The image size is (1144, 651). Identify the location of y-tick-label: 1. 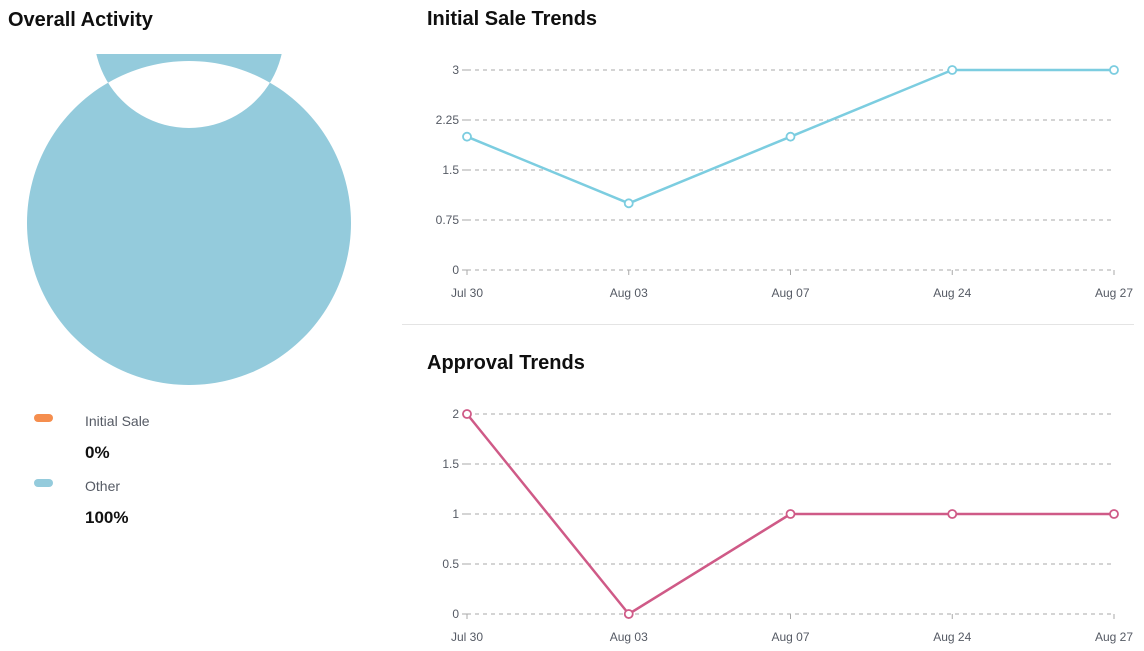
(455, 514).